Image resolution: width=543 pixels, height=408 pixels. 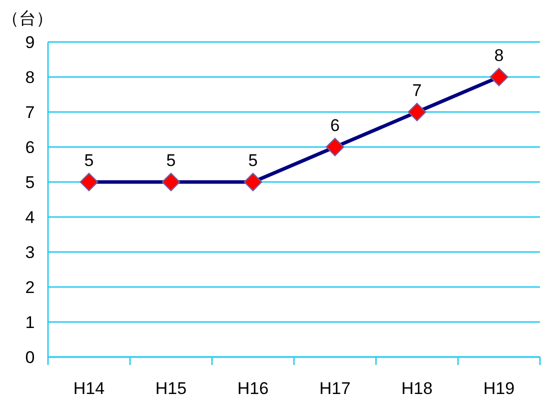 I want to click on x-tick-label: H15, so click(x=171, y=388).